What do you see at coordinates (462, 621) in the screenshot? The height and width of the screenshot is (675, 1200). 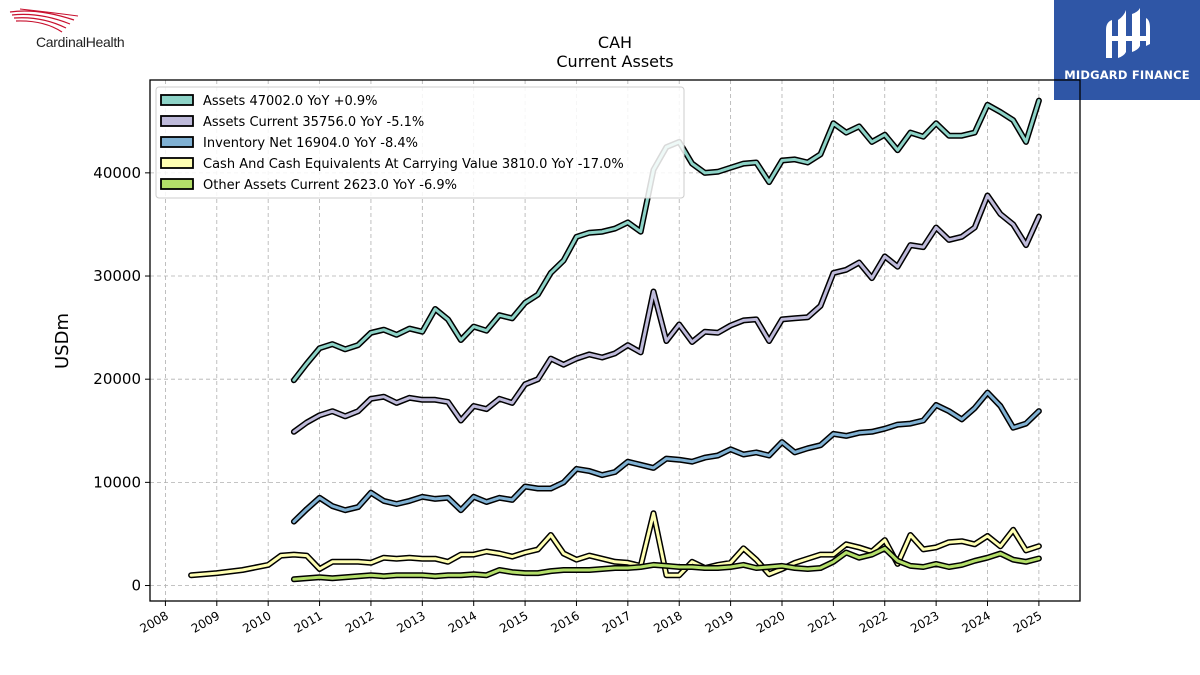 I see `x-tick-label: 2014` at bounding box center [462, 621].